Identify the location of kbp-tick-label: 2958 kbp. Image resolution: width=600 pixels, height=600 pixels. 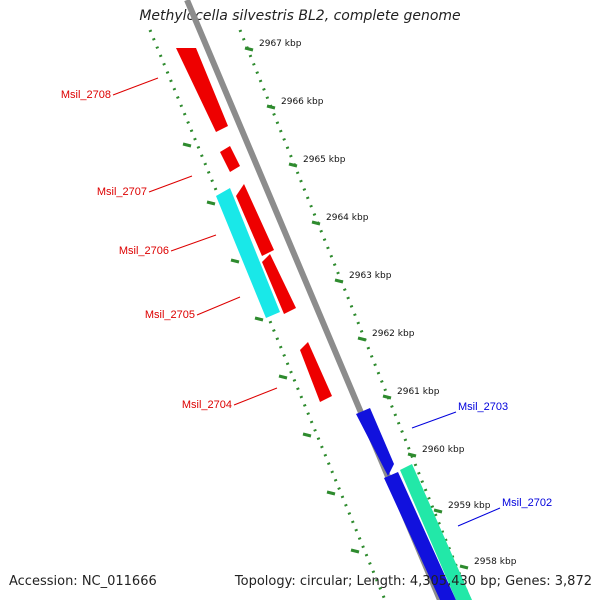
(495, 562).